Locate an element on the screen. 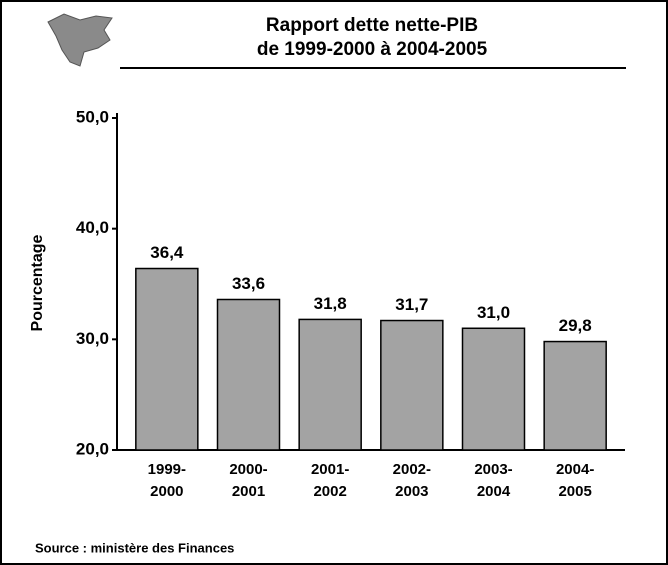  y-tick-label: 30,0 is located at coordinates (92, 338).